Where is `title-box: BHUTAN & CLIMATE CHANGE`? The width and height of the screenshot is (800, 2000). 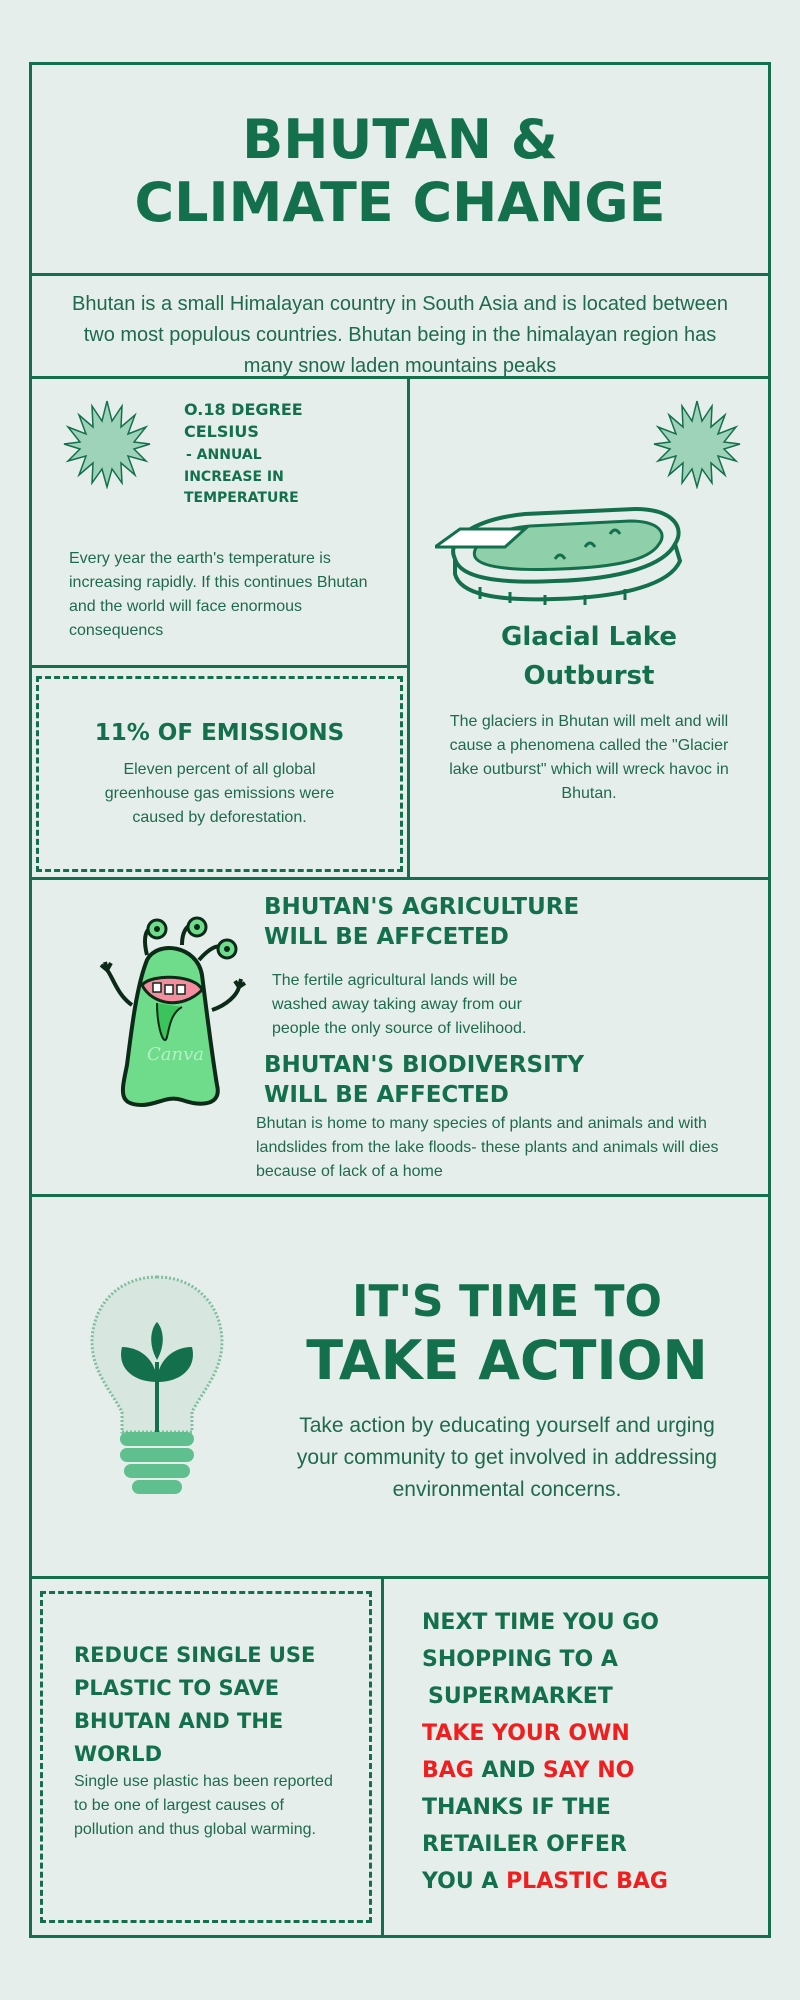 title-box: BHUTAN & CLIMATE CHANGE is located at coordinates (400, 169).